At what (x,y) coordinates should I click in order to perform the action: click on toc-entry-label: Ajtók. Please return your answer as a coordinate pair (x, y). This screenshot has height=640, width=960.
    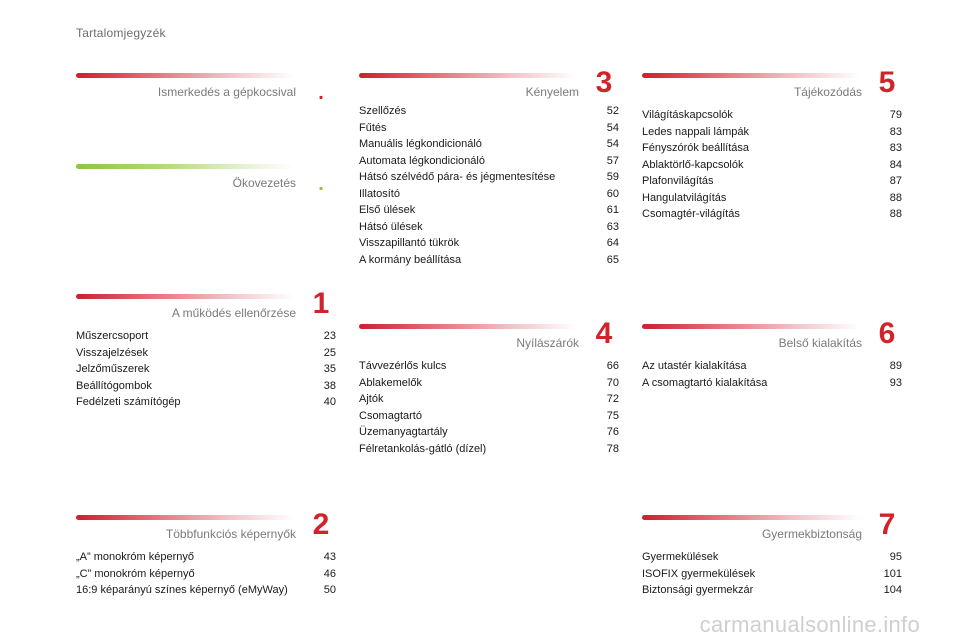
    Looking at the image, I should click on (371, 399).